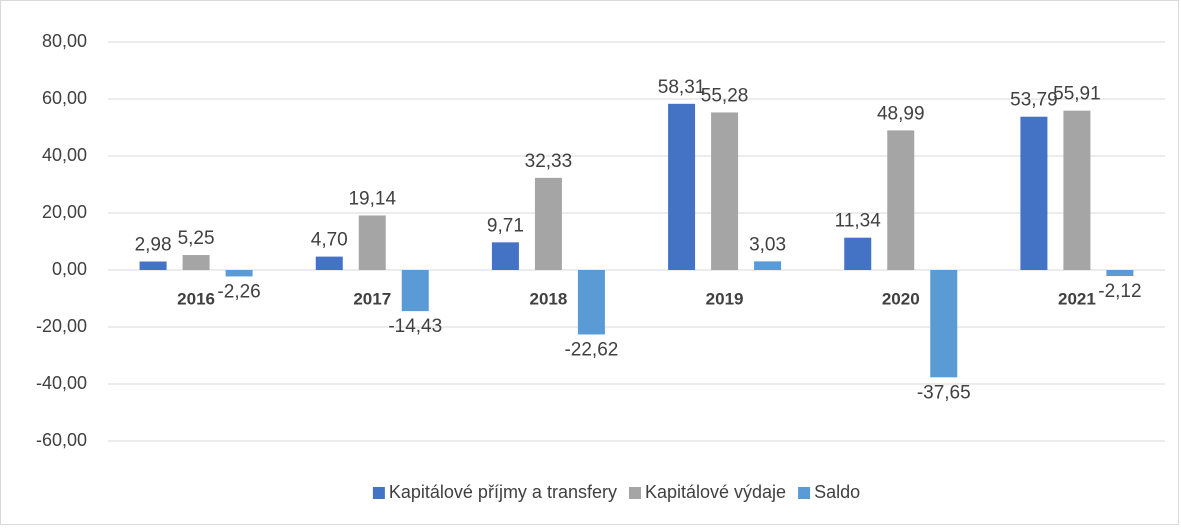 The height and width of the screenshot is (532, 1181). What do you see at coordinates (69, 269) in the screenshot?
I see `y-tick-label: 0,00` at bounding box center [69, 269].